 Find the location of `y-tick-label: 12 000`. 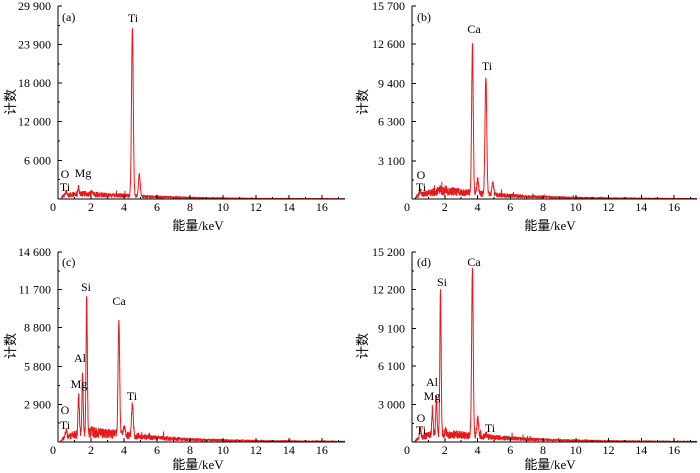

y-tick-label: 12 000 is located at coordinates (34, 122).